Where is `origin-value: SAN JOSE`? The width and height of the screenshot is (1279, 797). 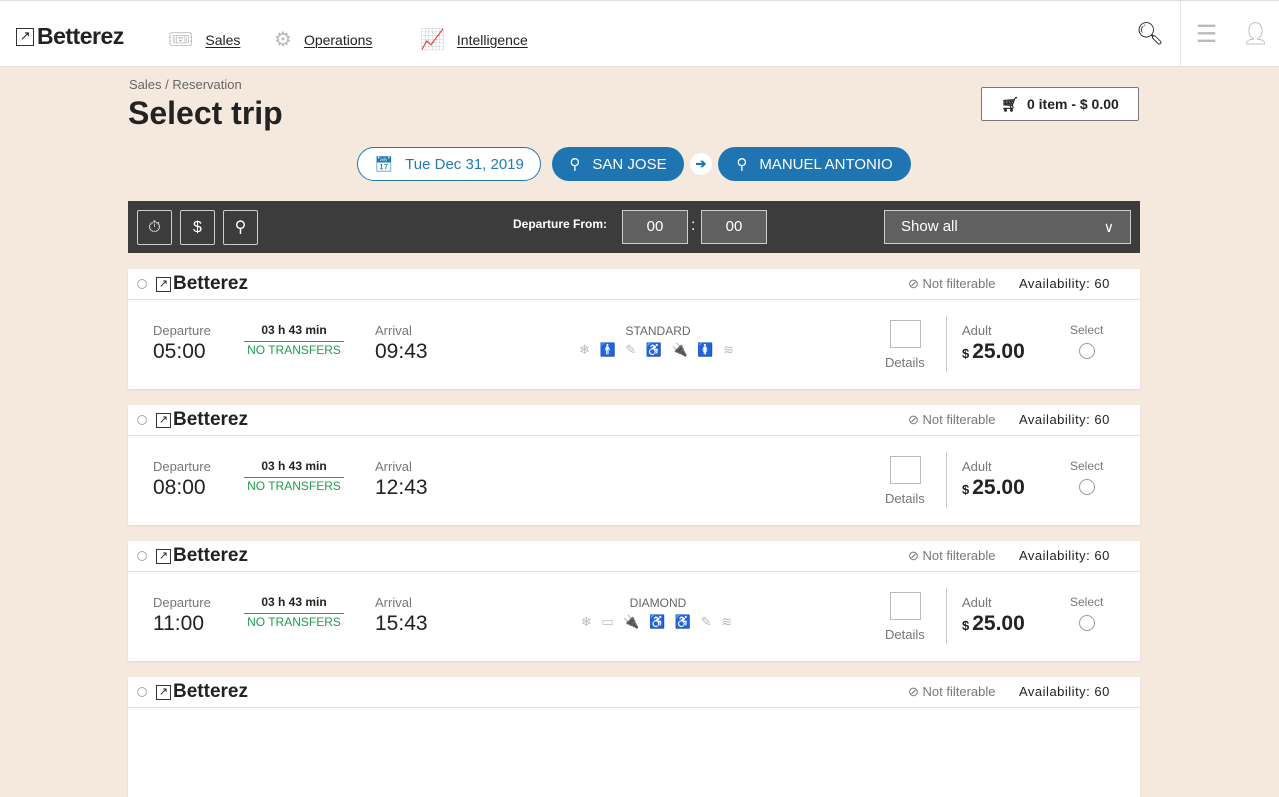 origin-value: SAN JOSE is located at coordinates (629, 164).